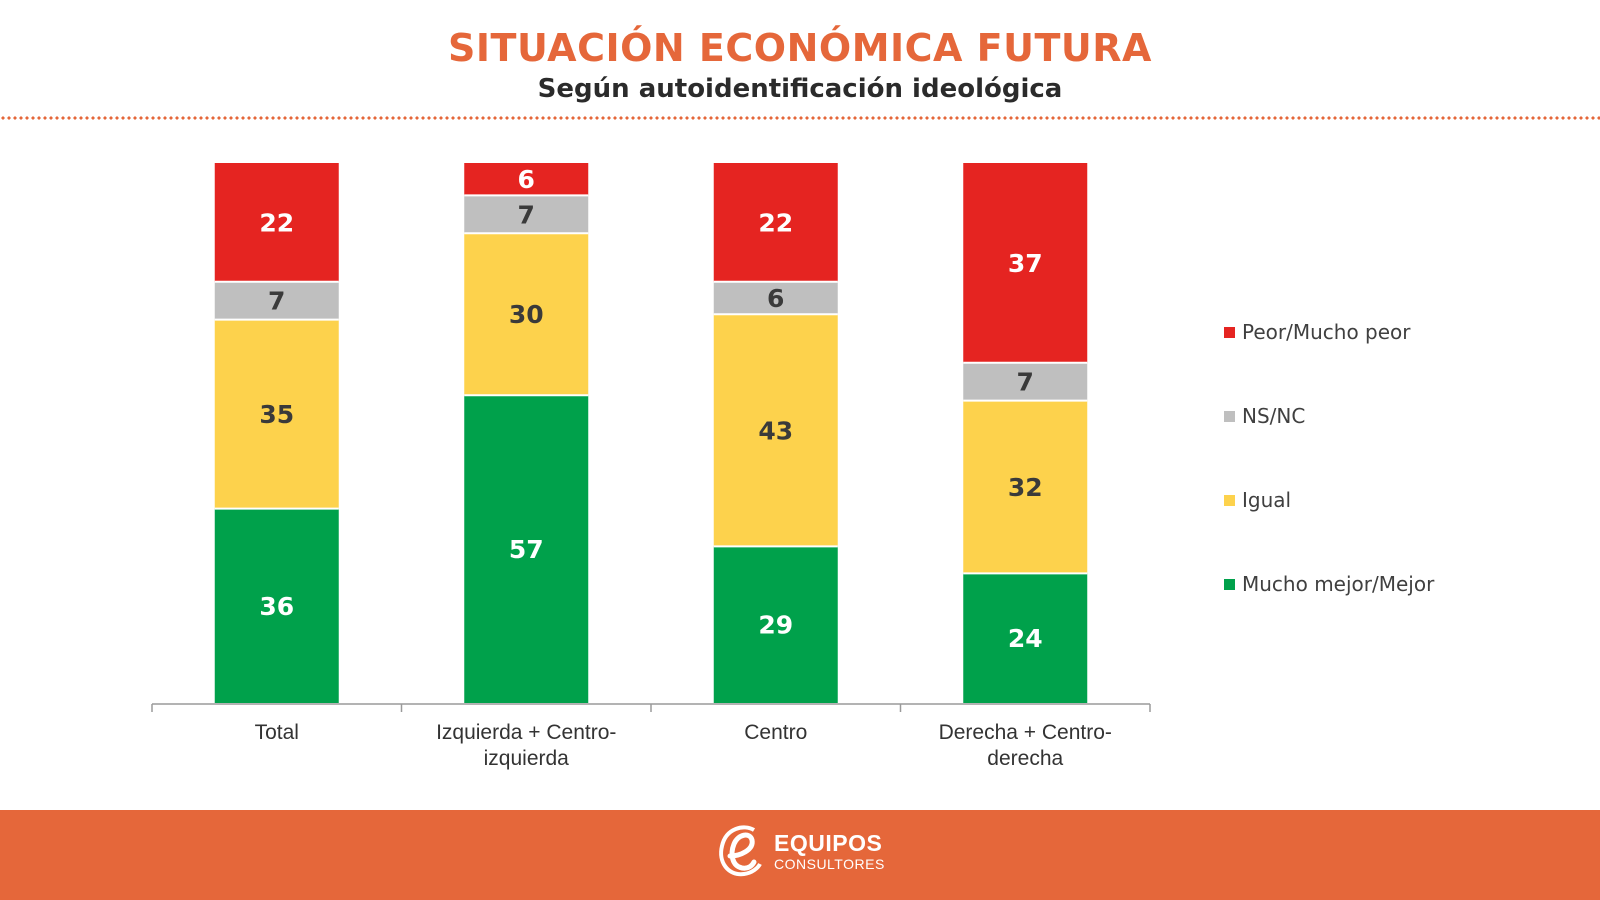 This screenshot has width=1600, height=900. I want to click on x-tick-label: Centro, so click(775, 732).